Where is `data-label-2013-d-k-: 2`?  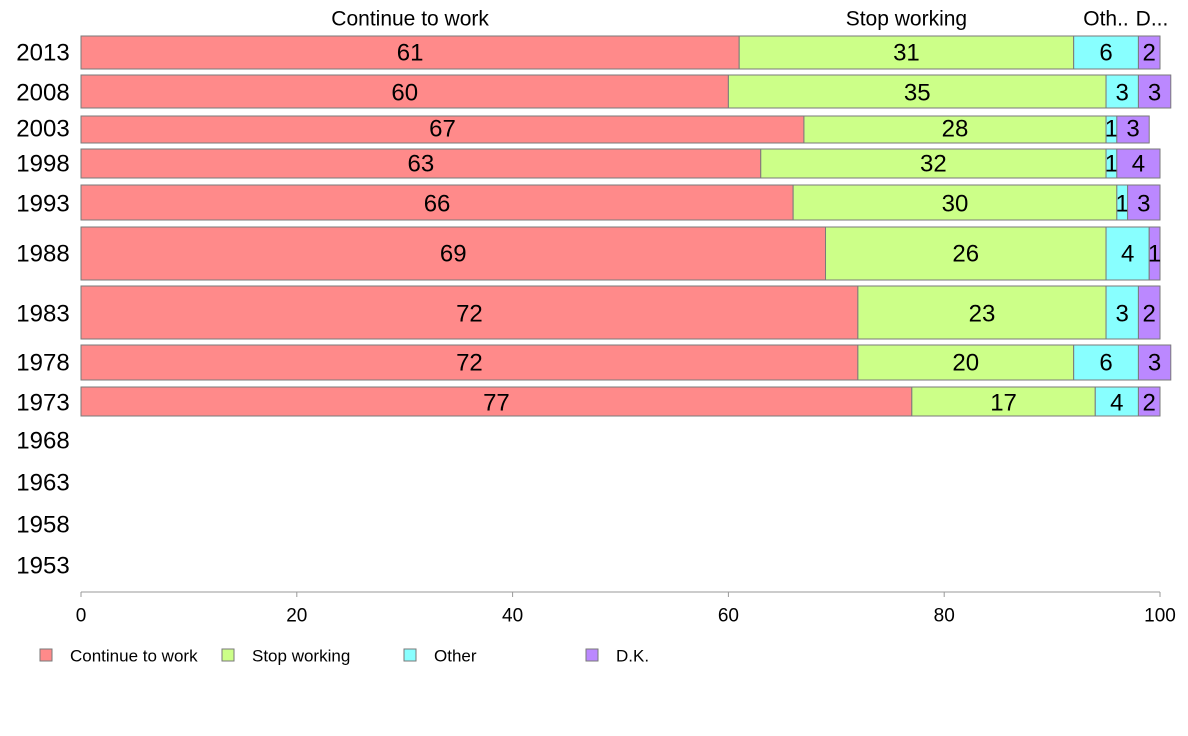
data-label-2013-d-k-: 2 is located at coordinates (1149, 53).